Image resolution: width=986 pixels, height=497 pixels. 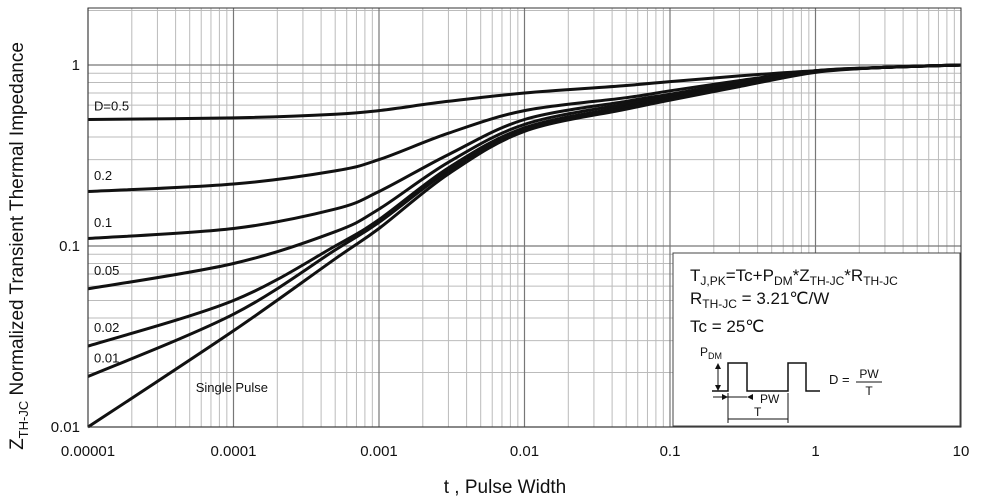 What do you see at coordinates (181, 246) in the screenshot?
I see `curve-labels: D=0.5 0.2 0.1 0.05 0.02 0.01 Single Pulse` at bounding box center [181, 246].